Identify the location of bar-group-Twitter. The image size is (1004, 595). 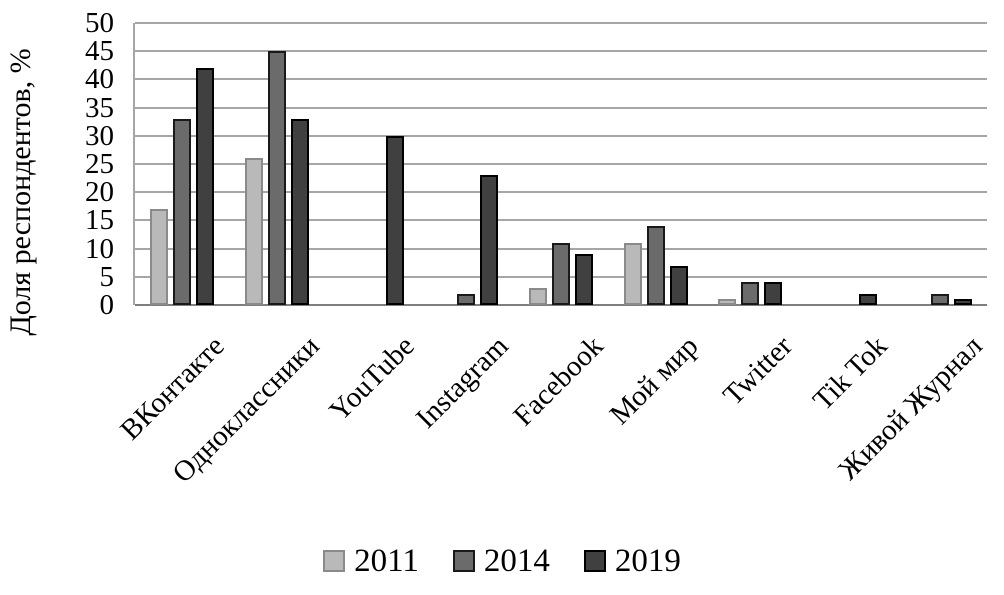
(750, 164).